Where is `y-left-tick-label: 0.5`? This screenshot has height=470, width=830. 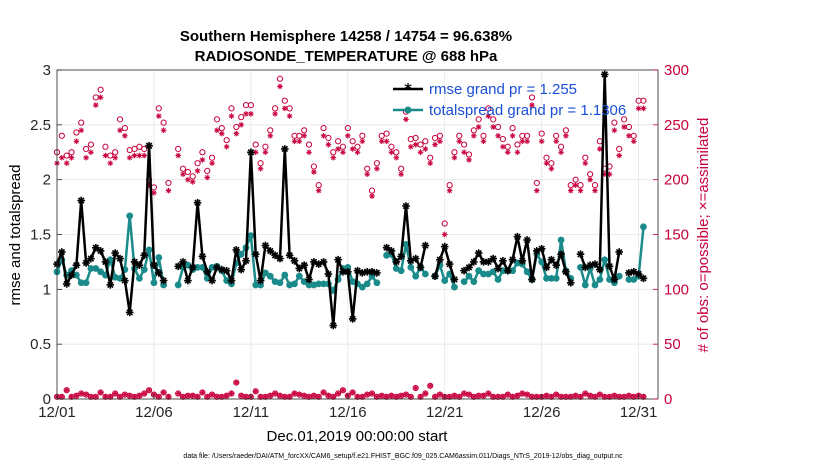 y-left-tick-label: 0.5 is located at coordinates (40, 344).